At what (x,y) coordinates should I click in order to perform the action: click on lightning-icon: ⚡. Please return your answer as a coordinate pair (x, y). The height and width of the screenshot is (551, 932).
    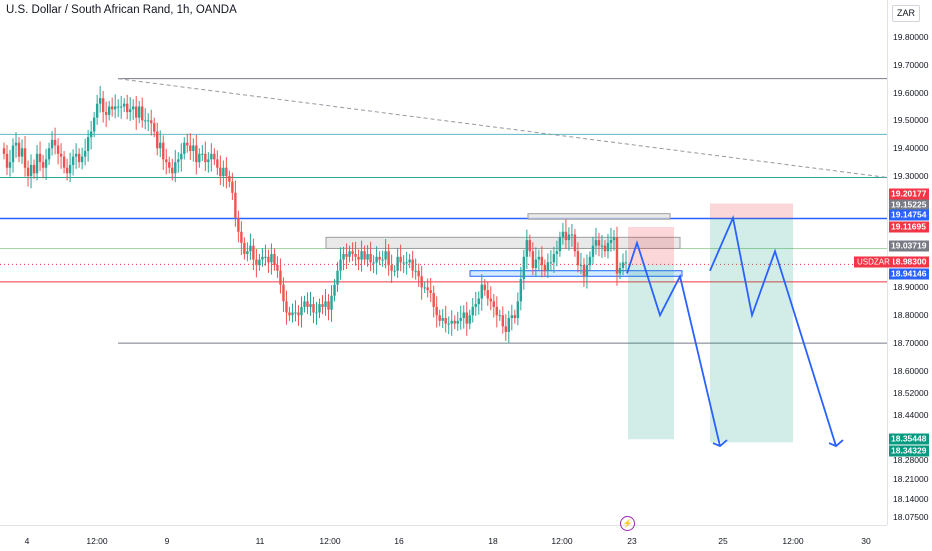
    Looking at the image, I should click on (627, 523).